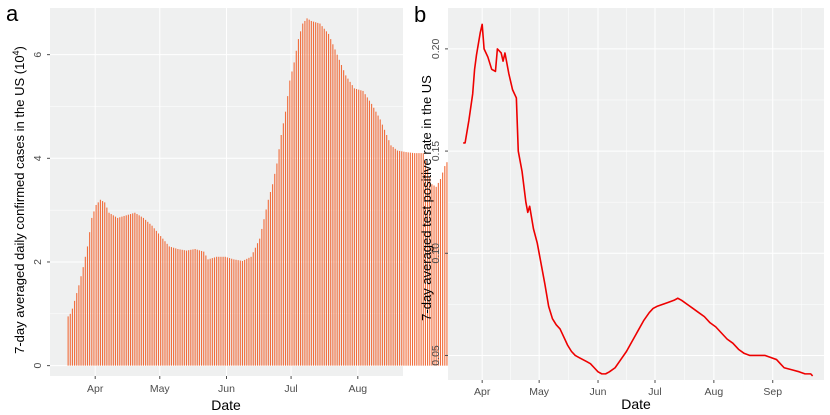  Describe the element at coordinates (226, 405) in the screenshot. I see `x-axis-title-a: Date` at that location.